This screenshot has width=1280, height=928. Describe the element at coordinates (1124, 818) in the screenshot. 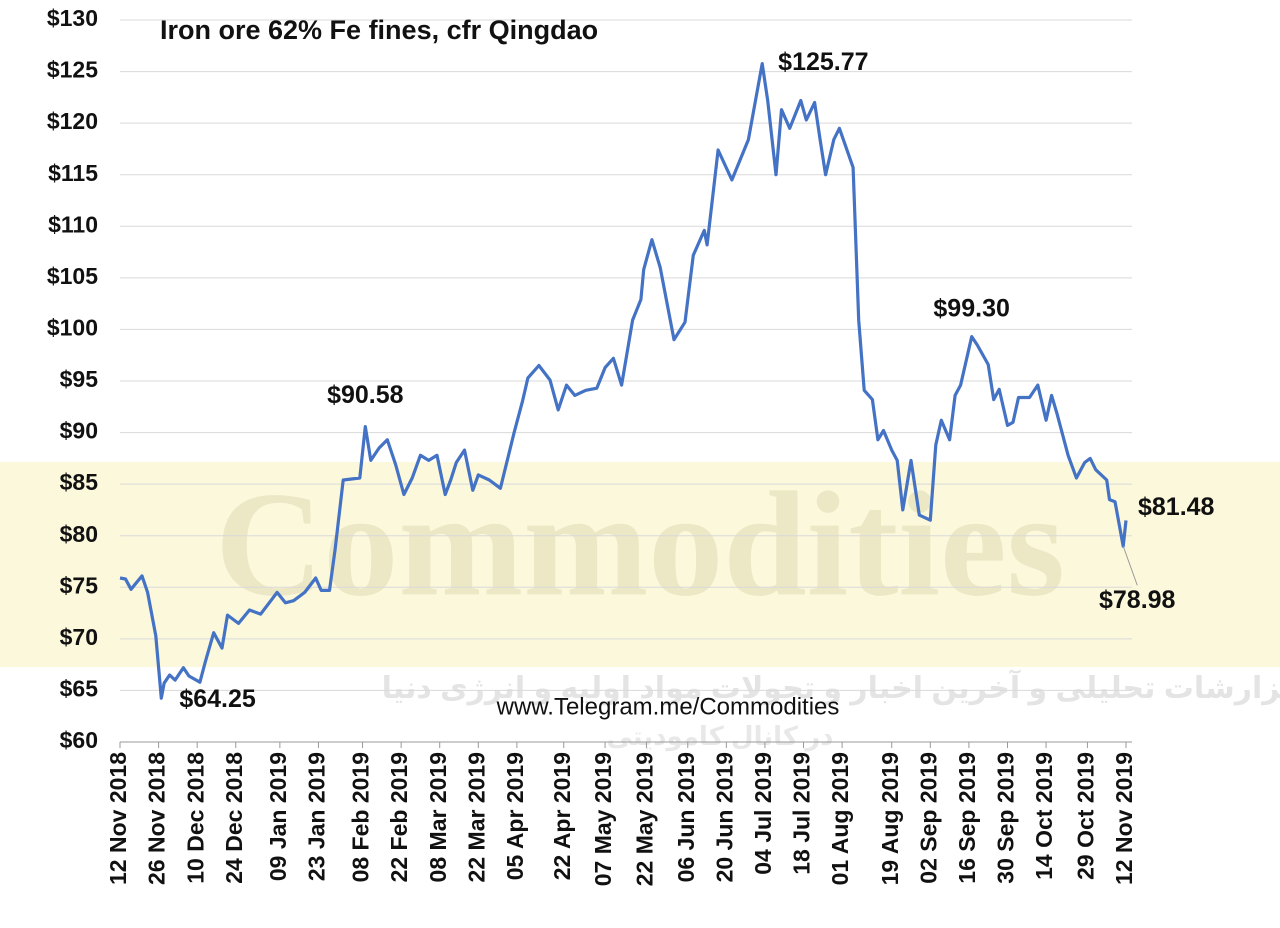

I see `x-tick-label: 12 Nov 2019` at that location.